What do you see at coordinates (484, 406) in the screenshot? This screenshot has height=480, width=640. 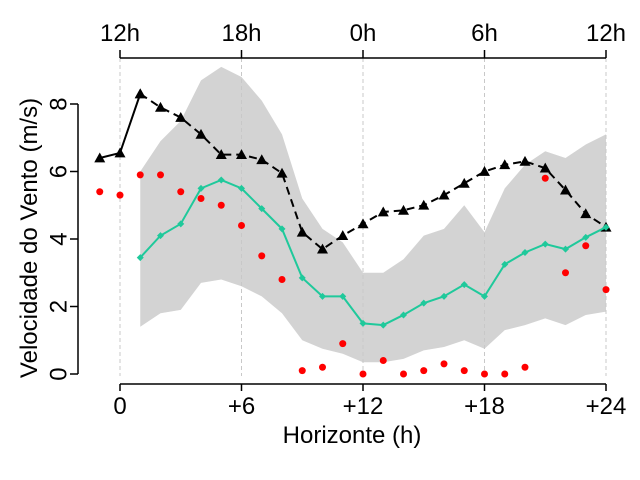 I see `x-tick-label-3: +18` at bounding box center [484, 406].